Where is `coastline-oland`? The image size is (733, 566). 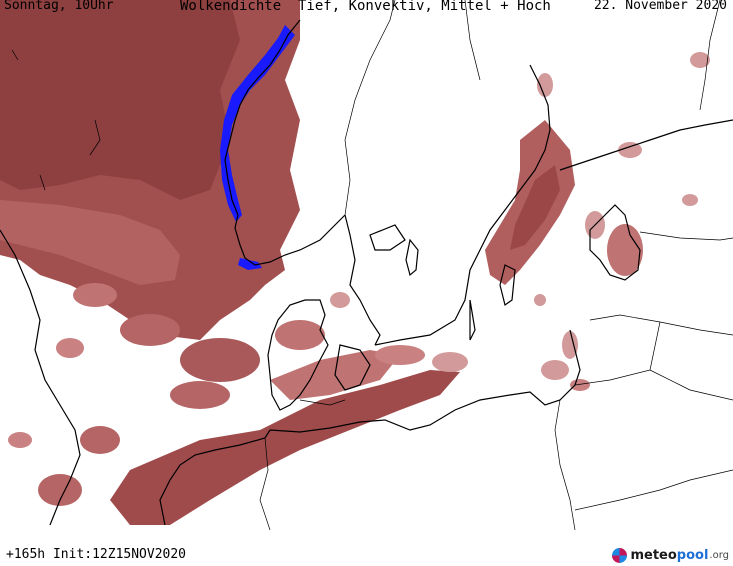
coastline-oland is located at coordinates (472, 320).